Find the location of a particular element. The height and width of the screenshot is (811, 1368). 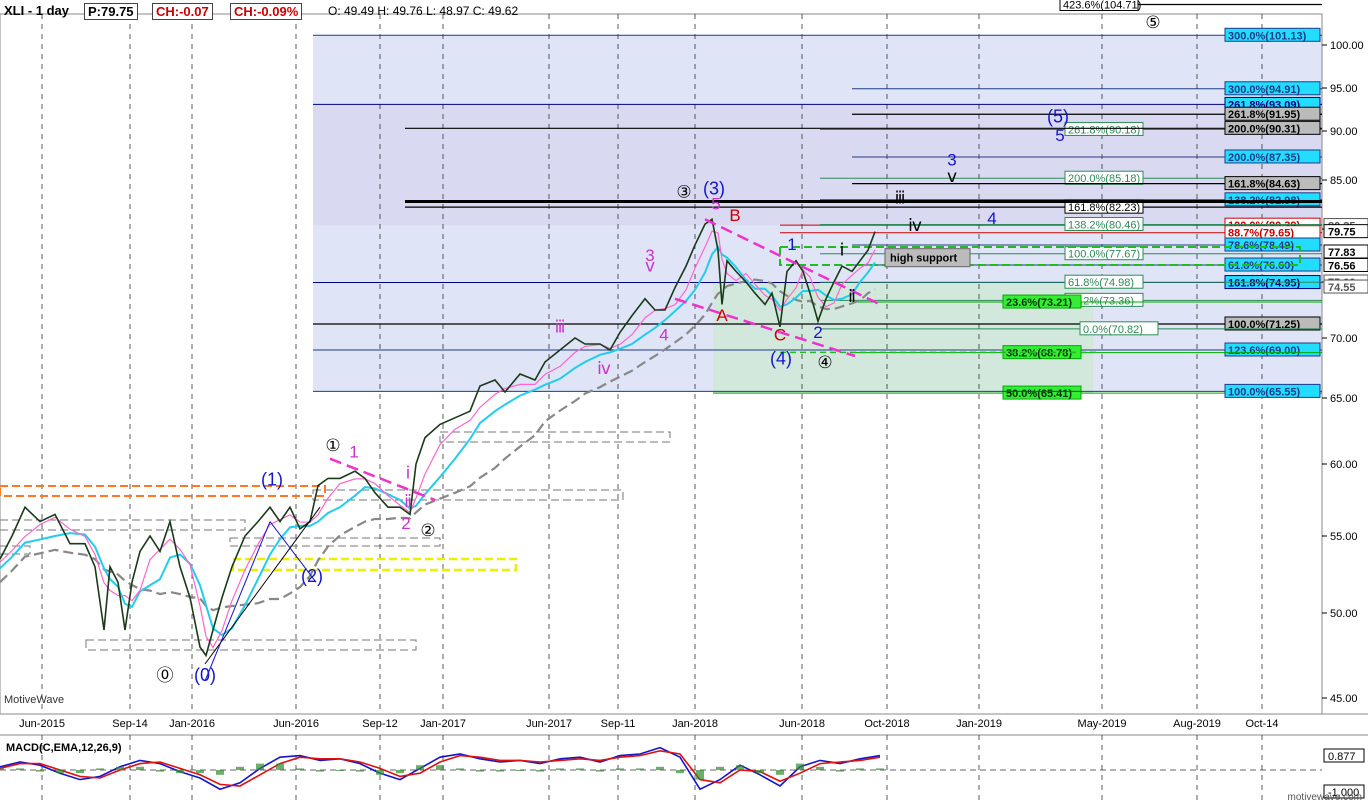

y-tick-label: 100.00 is located at coordinates (1347, 46).